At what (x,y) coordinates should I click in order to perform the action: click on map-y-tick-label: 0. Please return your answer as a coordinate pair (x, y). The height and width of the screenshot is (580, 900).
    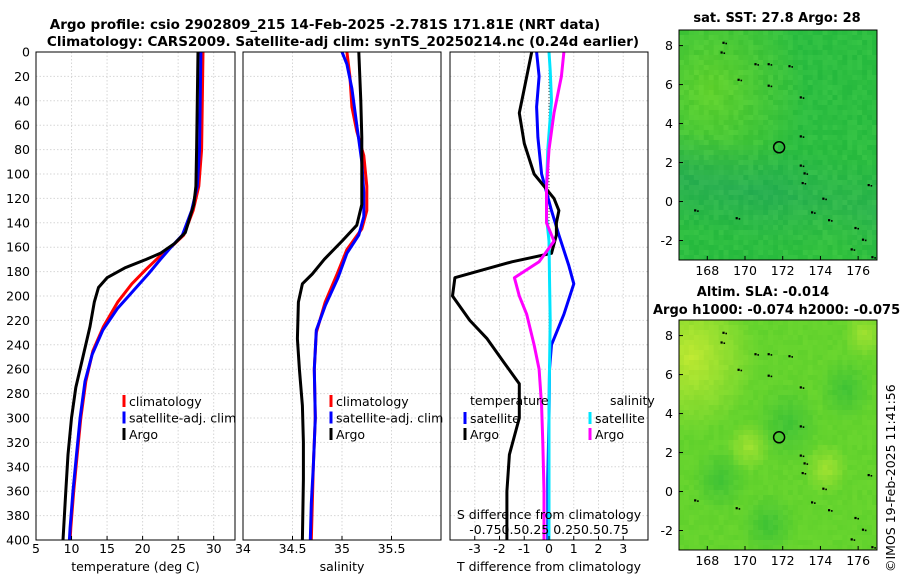
    Looking at the image, I should click on (669, 491).